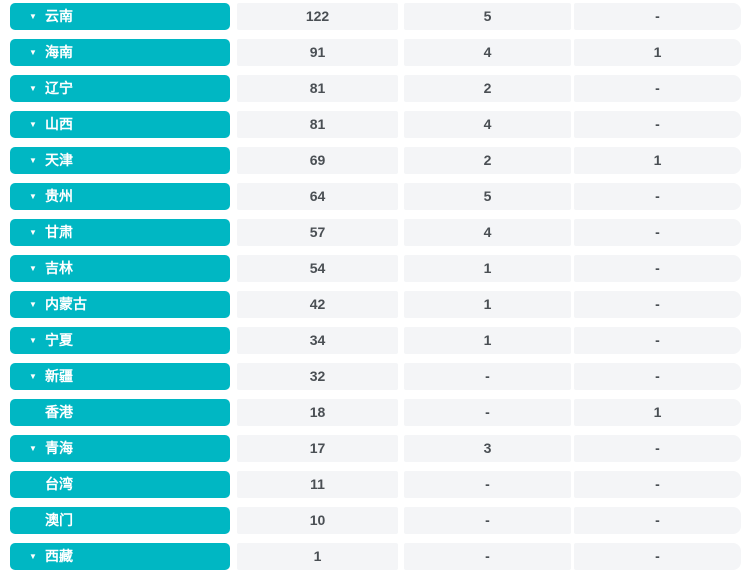  Describe the element at coordinates (120, 232) in the screenshot. I see `region-button: ▼ 甘肃` at that location.